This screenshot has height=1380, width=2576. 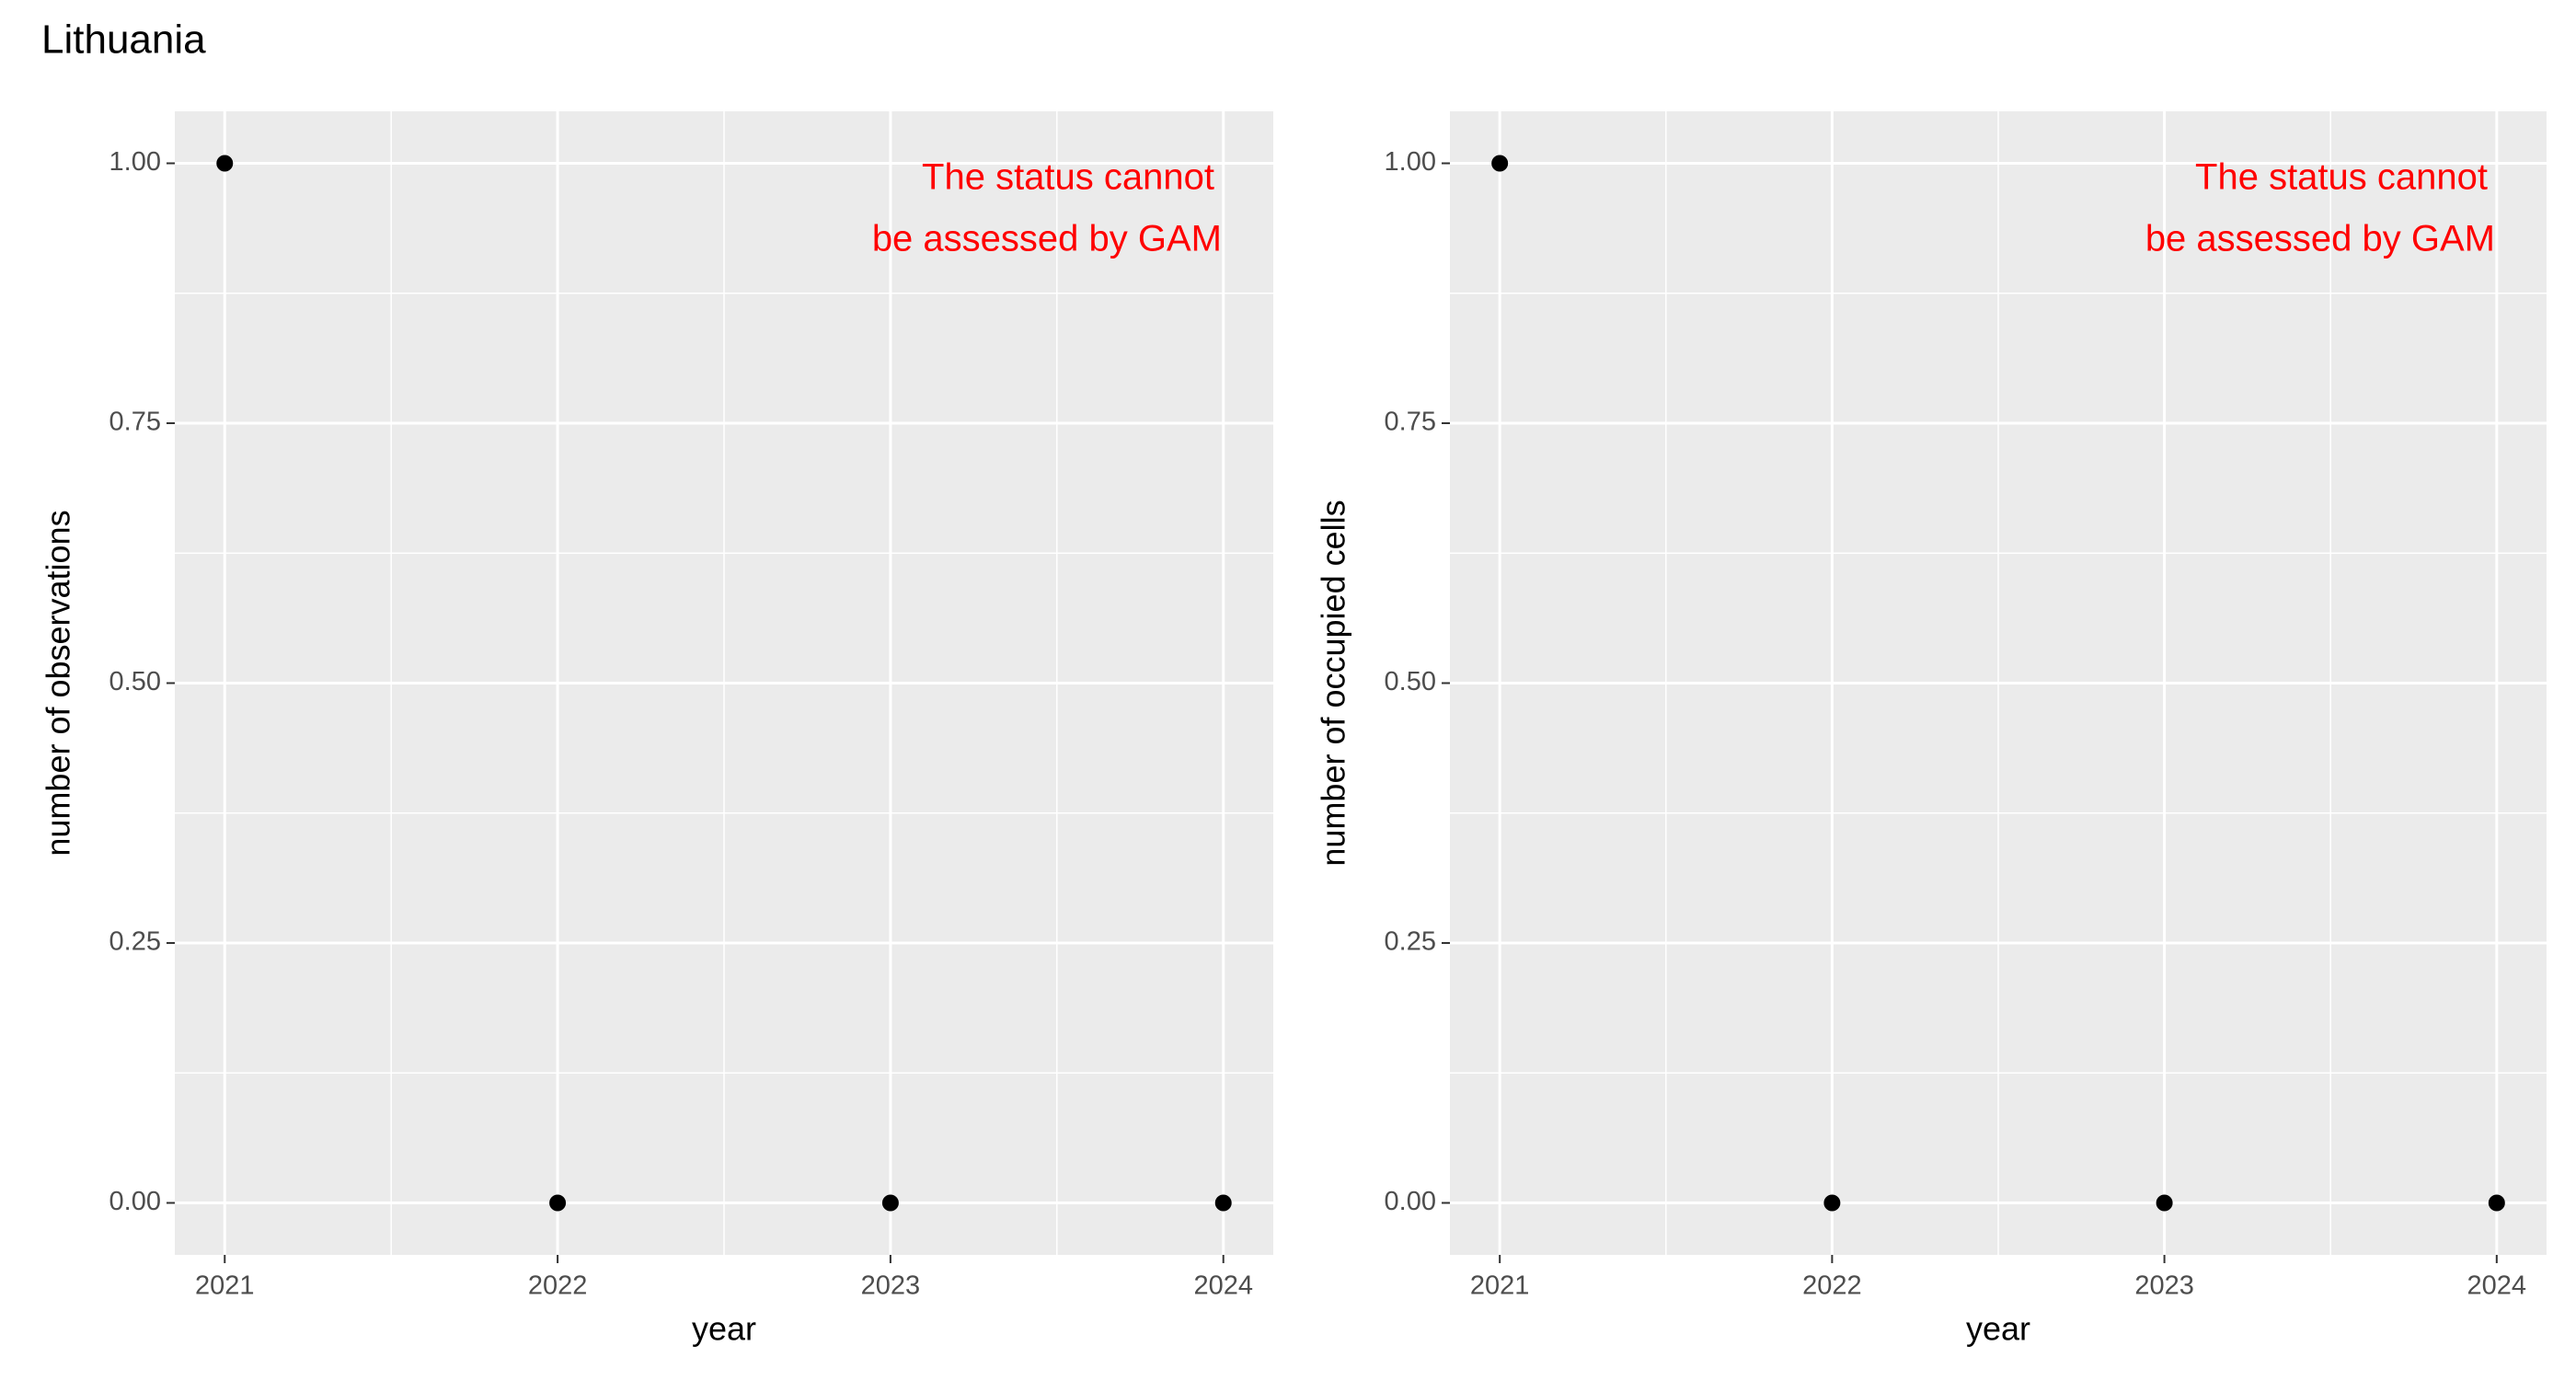 What do you see at coordinates (58, 683) in the screenshot?
I see `y-axis-label: number of observations` at bounding box center [58, 683].